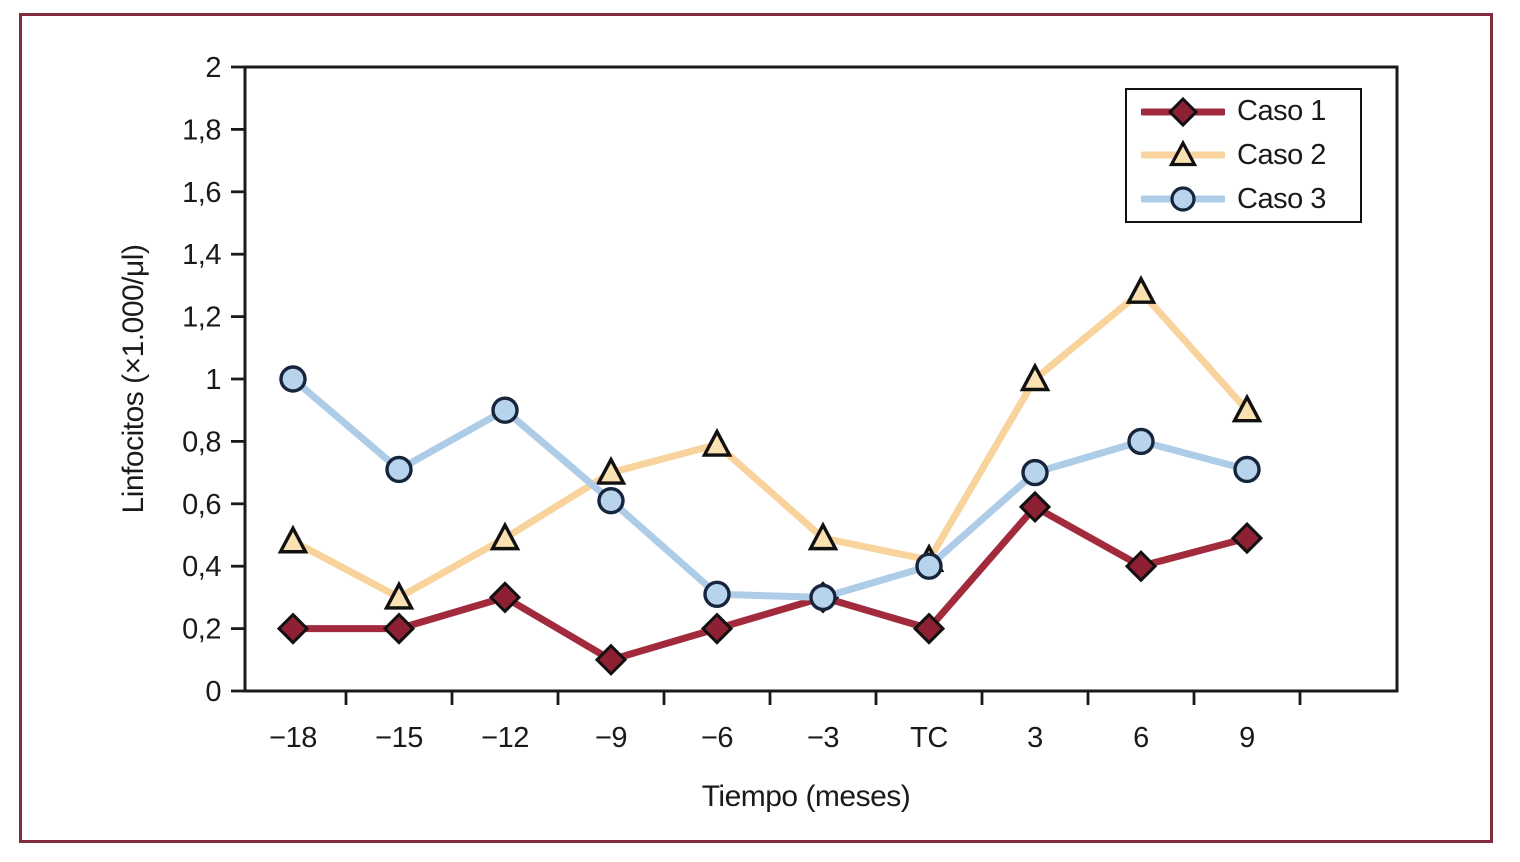 Image resolution: width=1520 pixels, height=862 pixels. I want to click on legend-item-caso-2: Caso 2, so click(1250, 155).